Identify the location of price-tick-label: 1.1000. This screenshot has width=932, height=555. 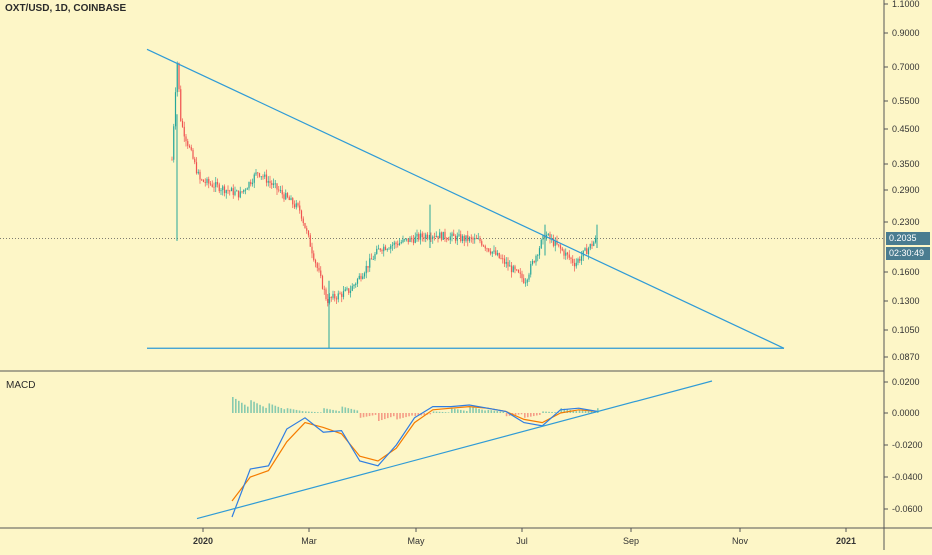
(906, 4).